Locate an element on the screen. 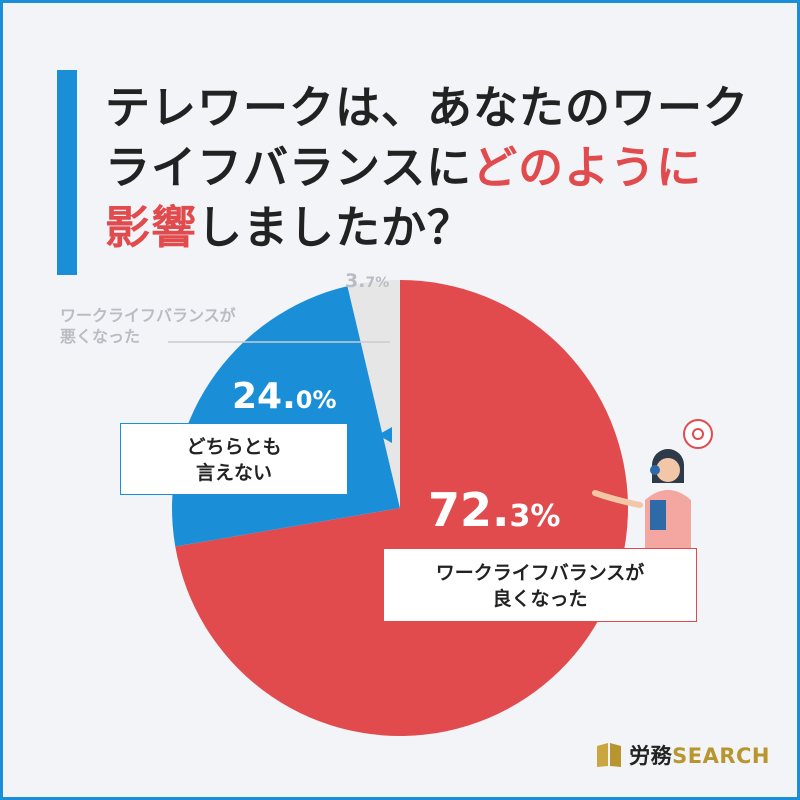 This screenshot has height=800, width=800. good-label-line-1: ワークライフバランスが is located at coordinates (540, 573).